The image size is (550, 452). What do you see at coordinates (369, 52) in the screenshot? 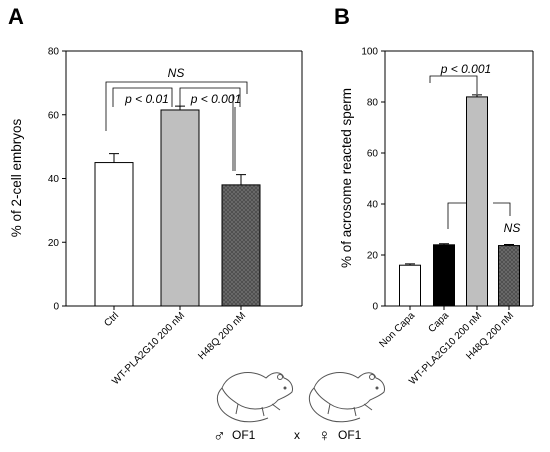
I see `y-tick-label: 100` at bounding box center [369, 52].